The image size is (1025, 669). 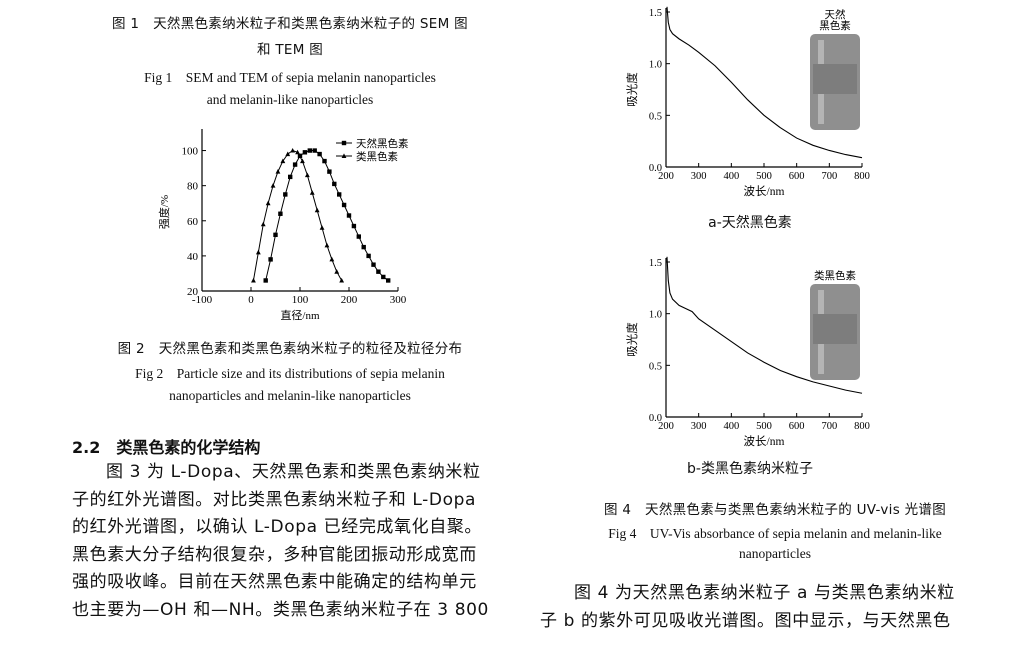 What do you see at coordinates (290, 24) in the screenshot?
I see `fig1-caption-zh-line1: 图 1 天然黑色素纳米粒子和类黑色素纳米粒子的 SEM 图` at bounding box center [290, 24].